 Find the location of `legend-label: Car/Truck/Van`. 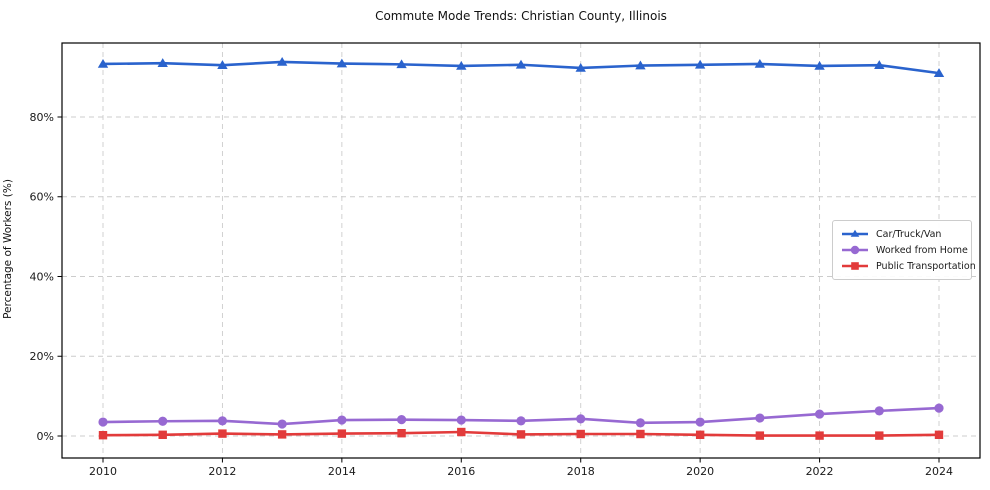

legend-label: Car/Truck/Van is located at coordinates (909, 234).